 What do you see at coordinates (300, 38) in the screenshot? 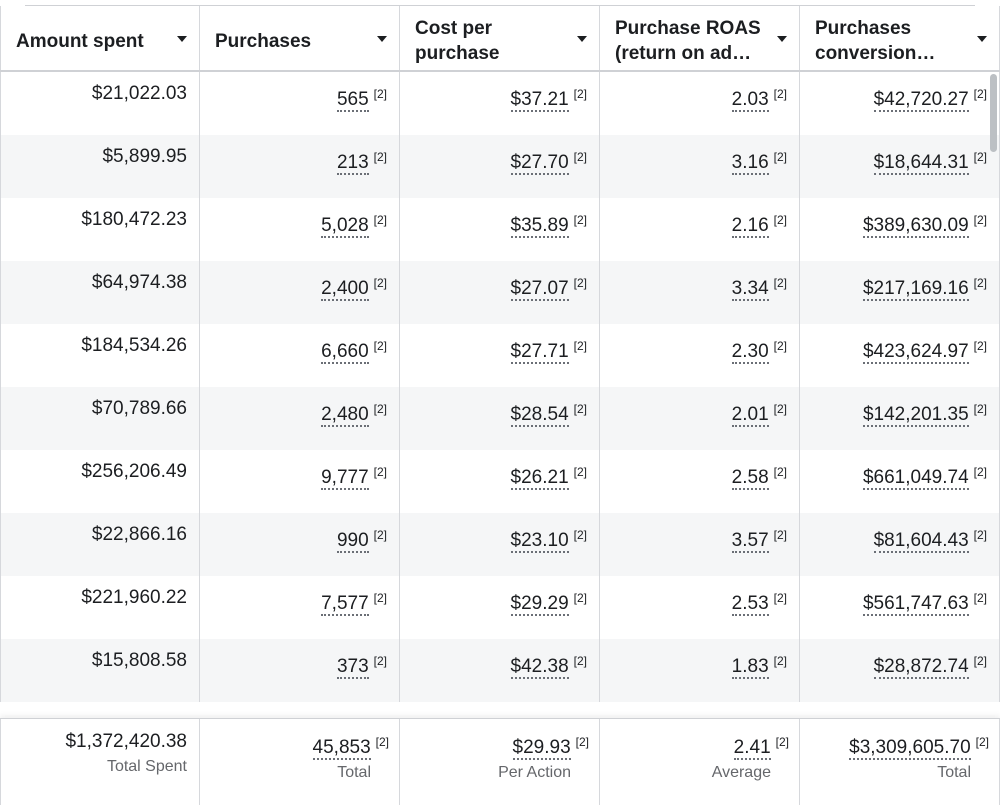
I see `column-header-purchases: Purchases` at bounding box center [300, 38].